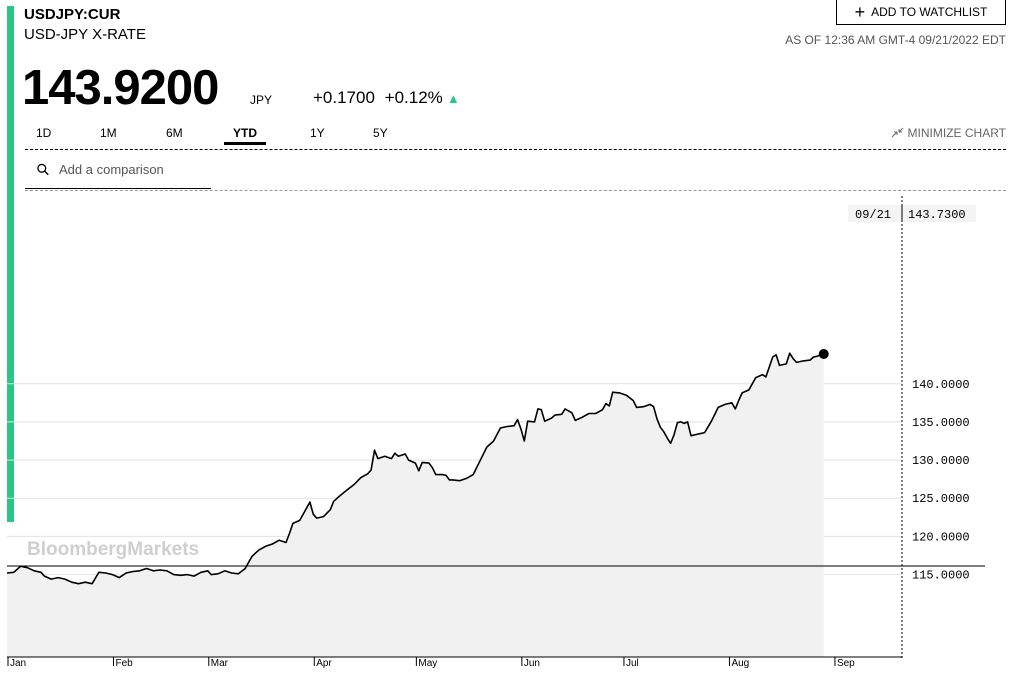  What do you see at coordinates (344, 97) in the screenshot?
I see `change-value: +0.1700` at bounding box center [344, 97].